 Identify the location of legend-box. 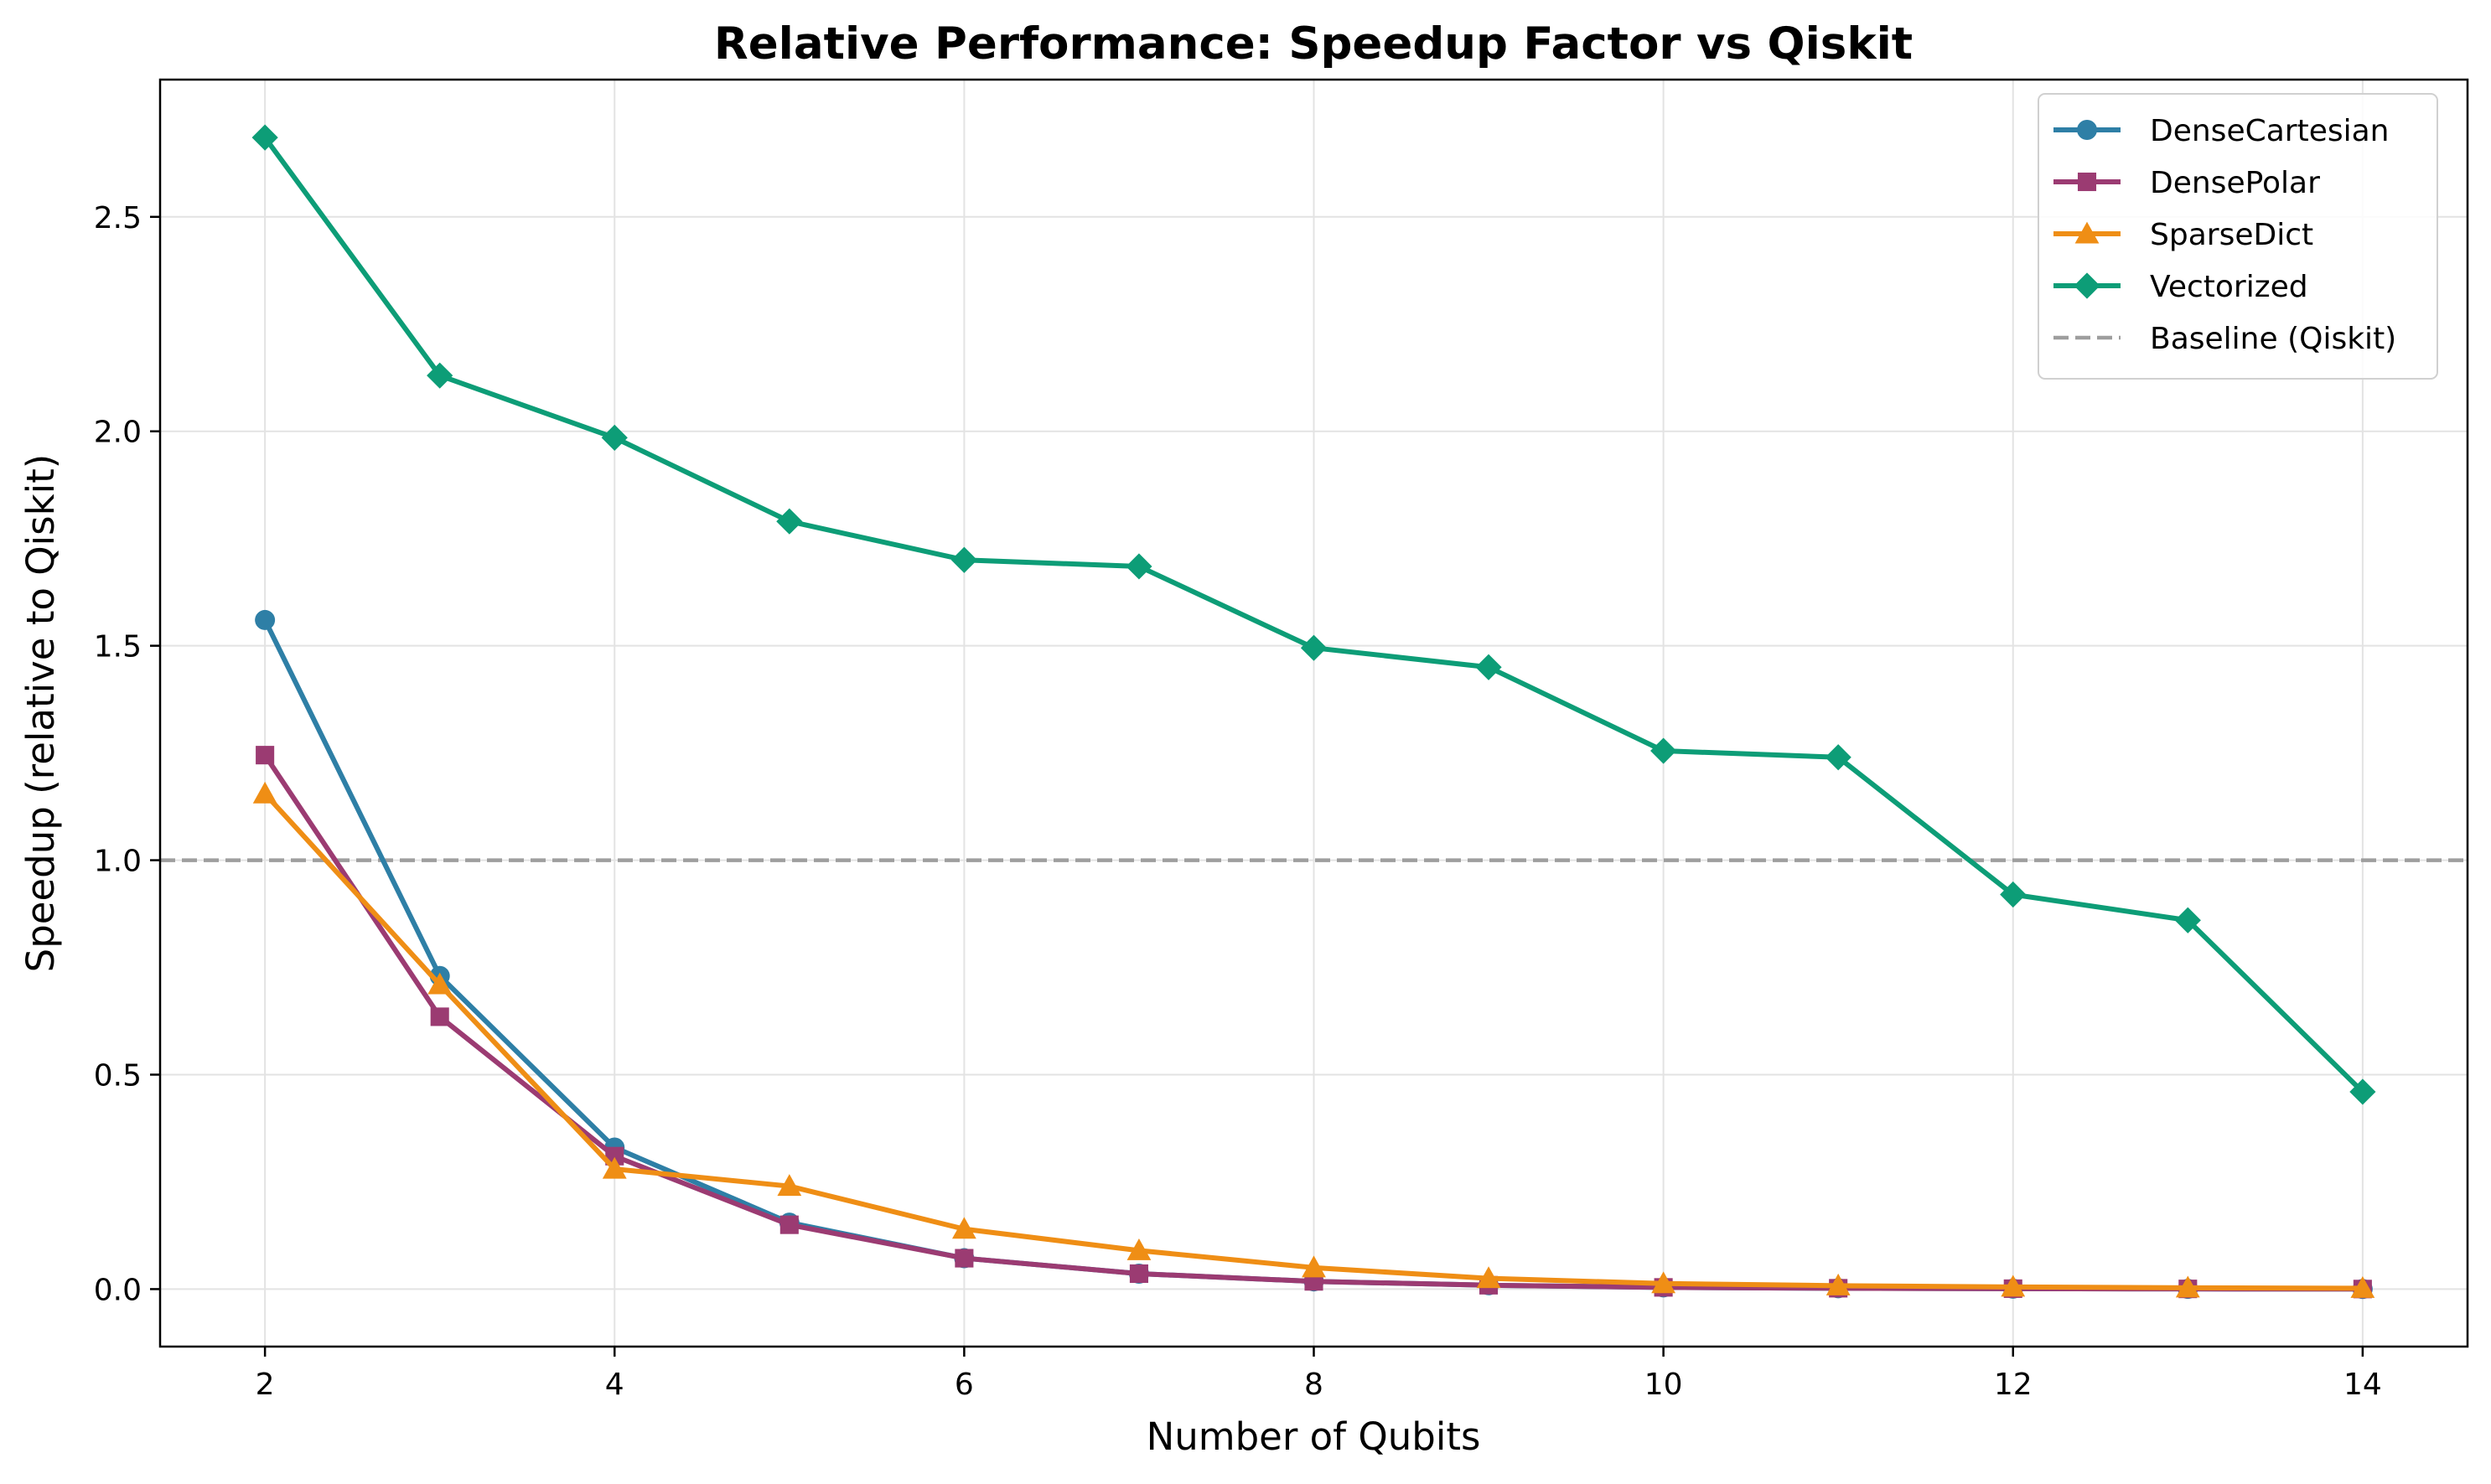
(2238, 236).